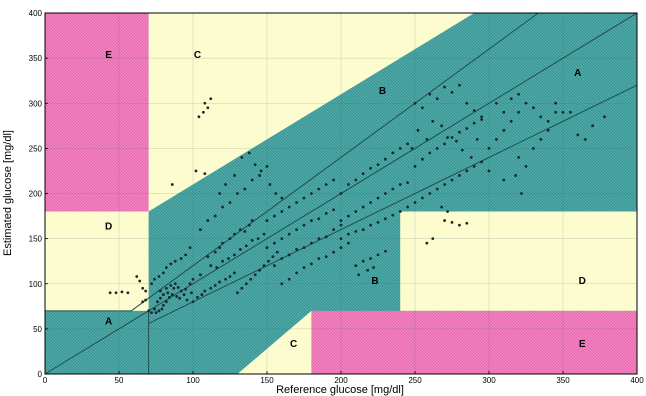 Image resolution: width=646 pixels, height=396 pixels. I want to click on x-tick-label: 50, so click(119, 380).